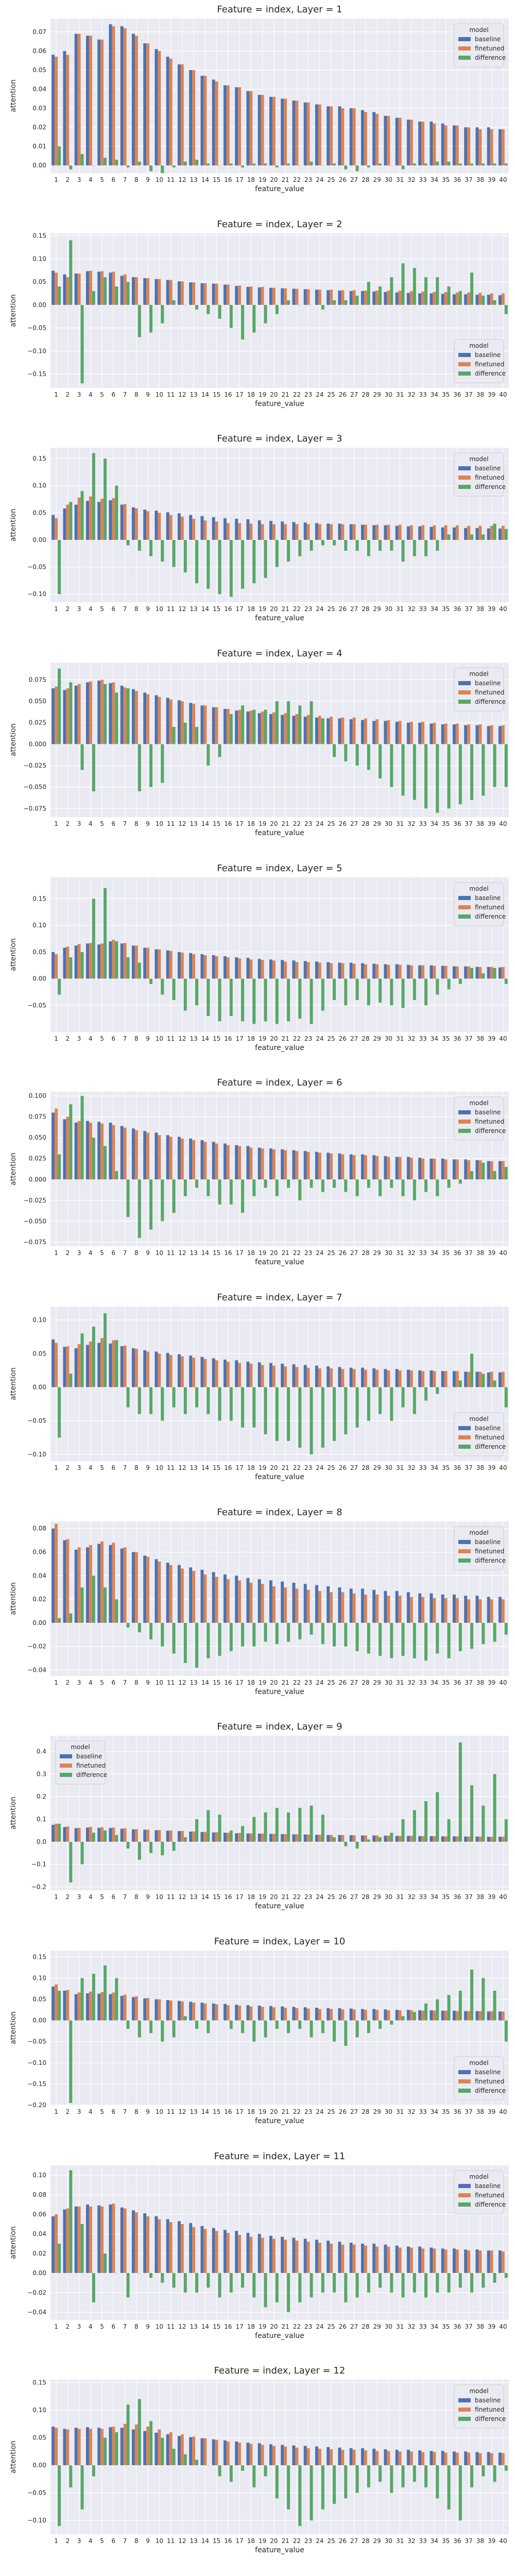 This screenshot has height=2576, width=515. Describe the element at coordinates (423, 180) in the screenshot. I see `x-tick-label: 33` at that location.